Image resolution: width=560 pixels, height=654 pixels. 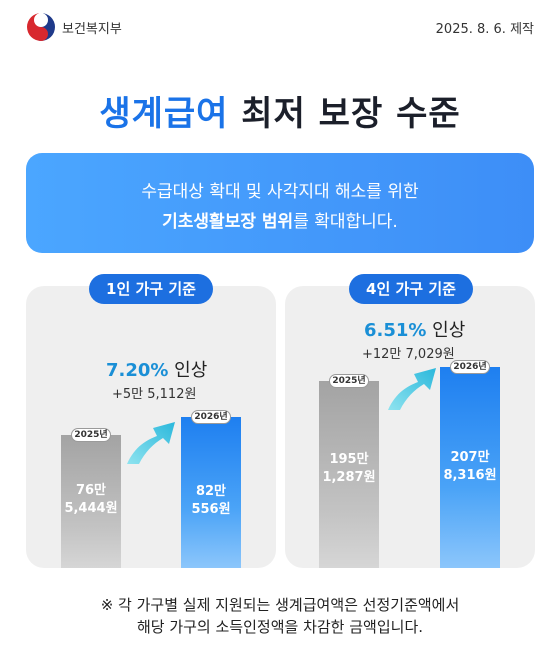 What do you see at coordinates (228, 222) in the screenshot?
I see `banner-bold-text: 기초생활보장 범위` at bounding box center [228, 222].